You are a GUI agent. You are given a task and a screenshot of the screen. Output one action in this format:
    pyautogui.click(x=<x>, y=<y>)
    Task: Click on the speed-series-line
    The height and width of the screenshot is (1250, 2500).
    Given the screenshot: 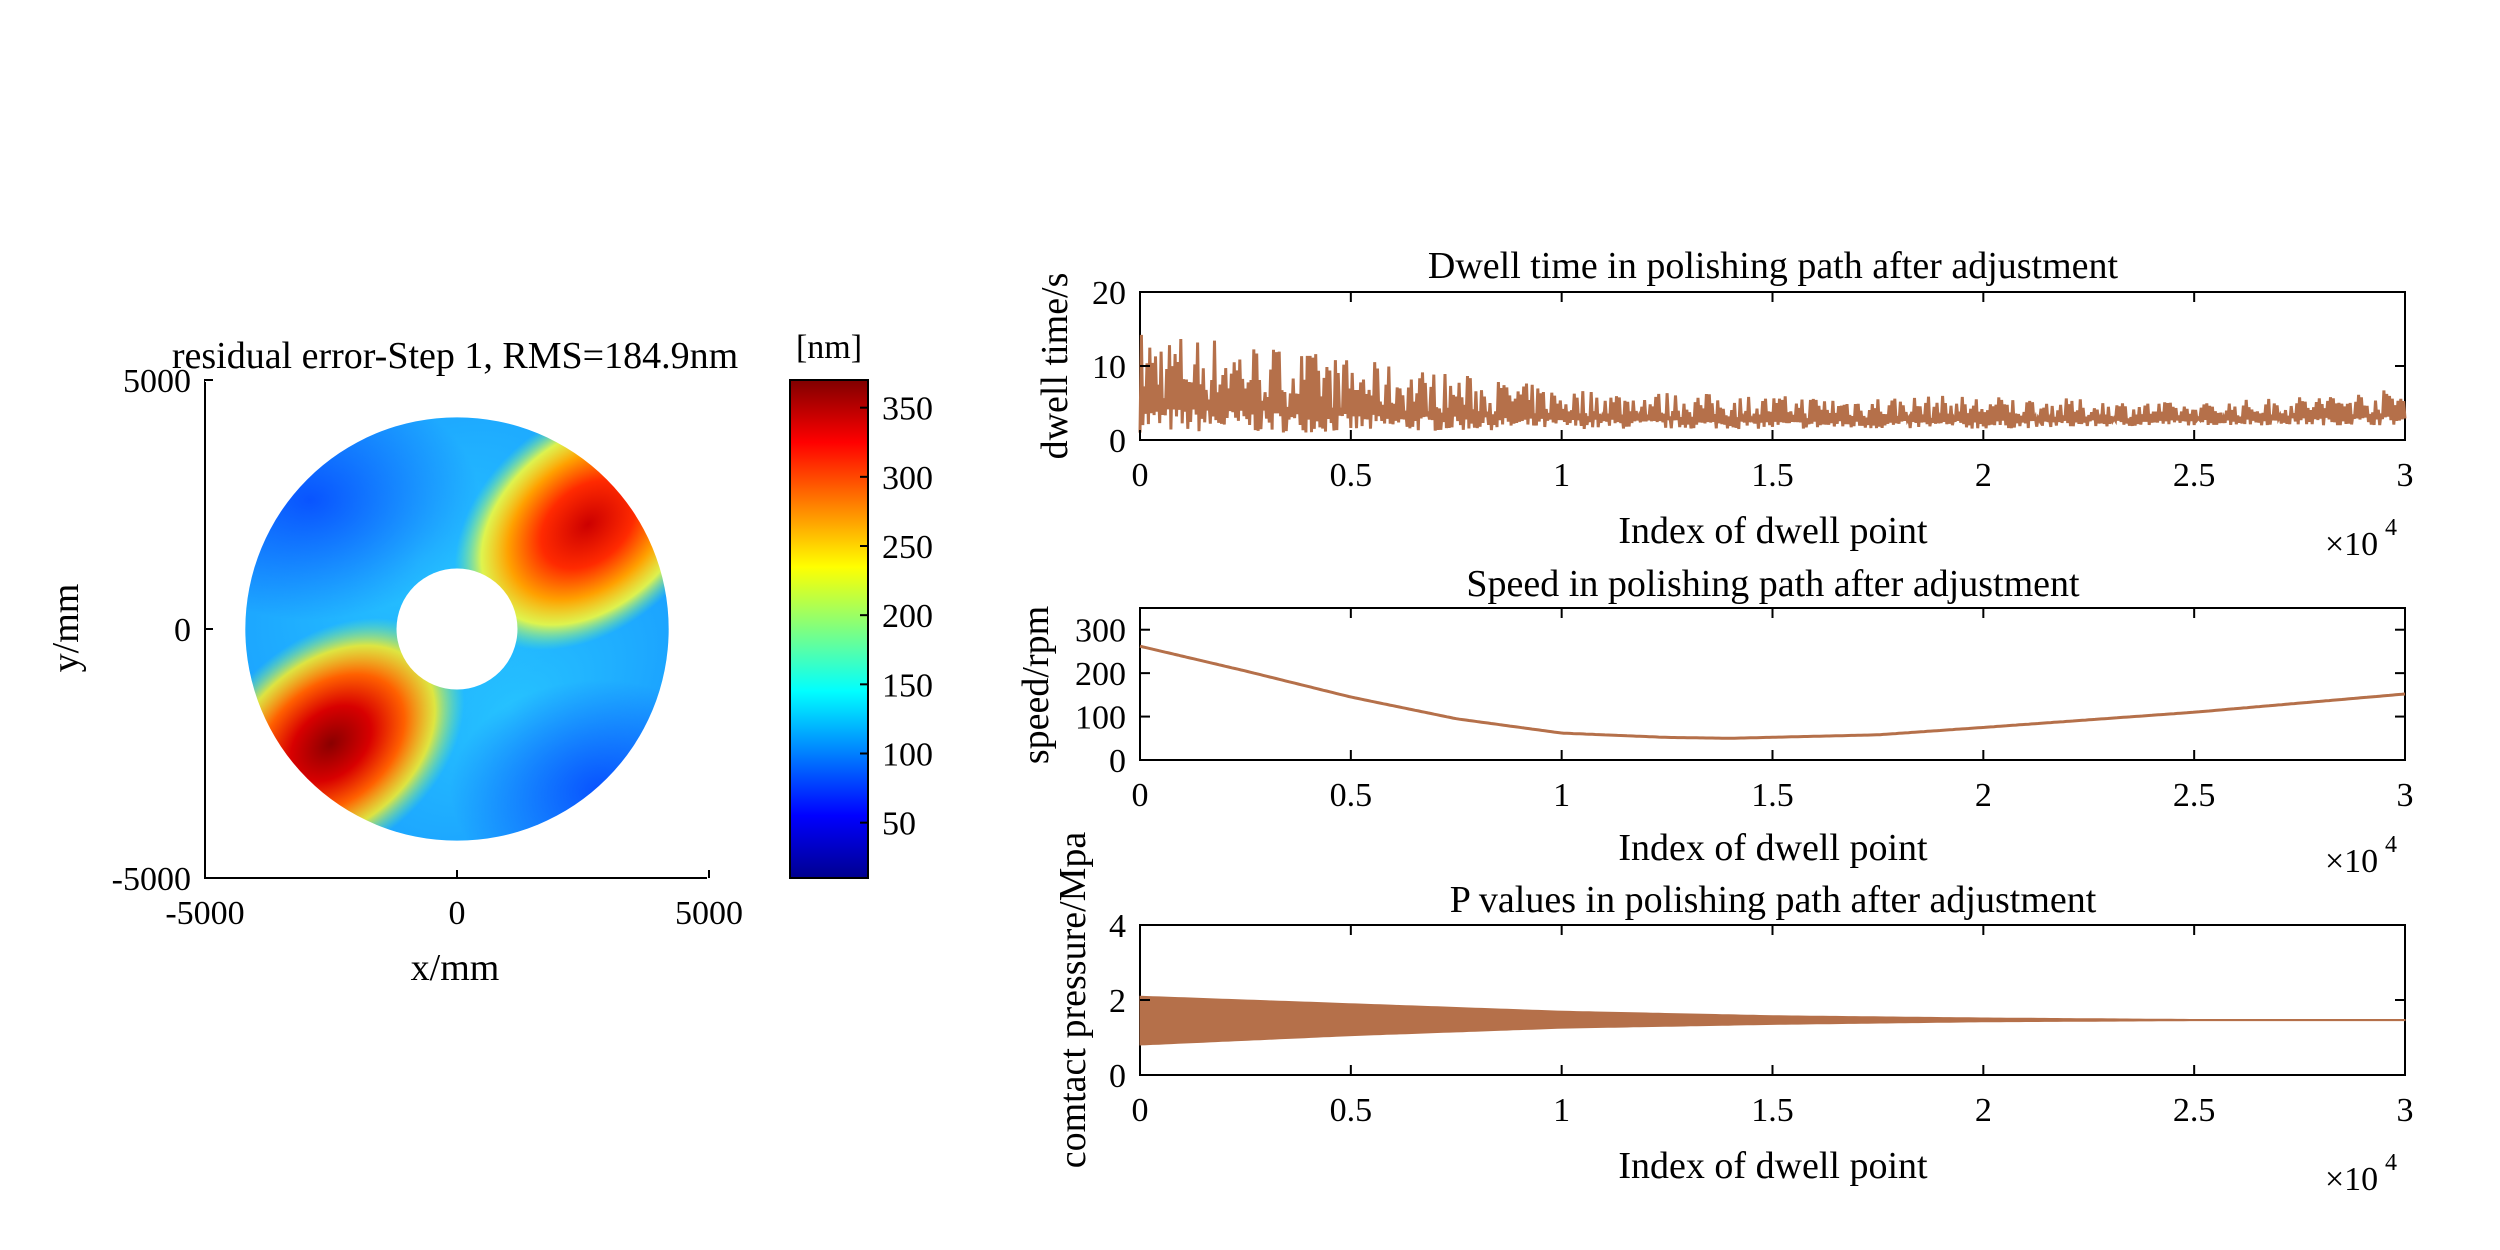 What is the action you would take?
    pyautogui.click(x=1772, y=692)
    